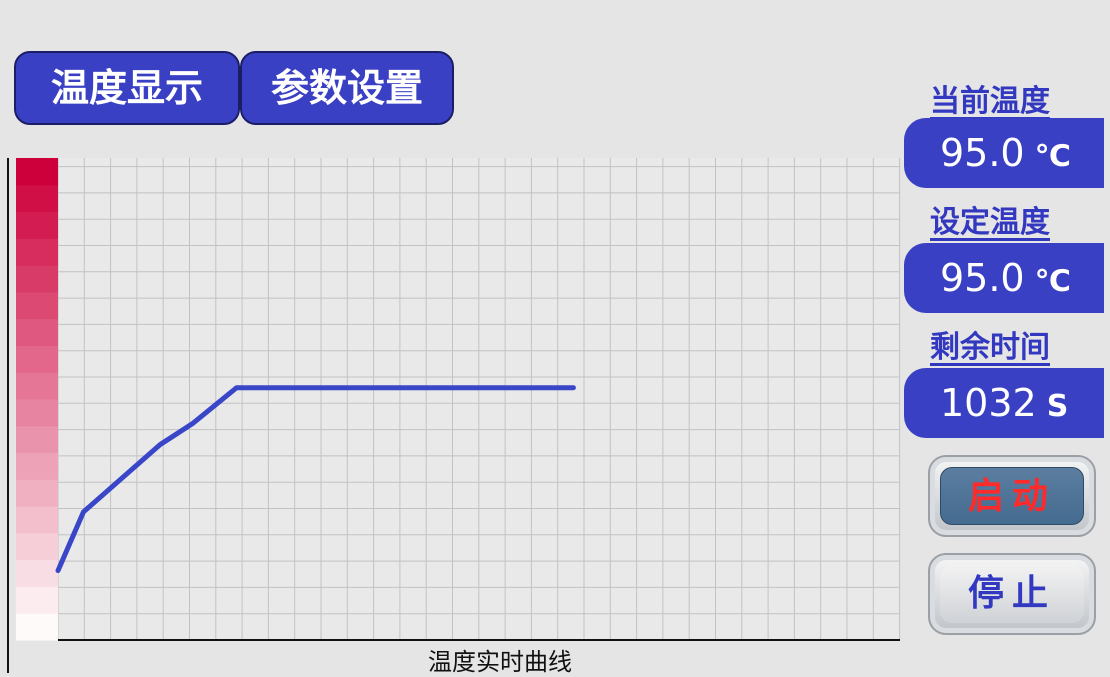 The height and width of the screenshot is (677, 1110). Describe the element at coordinates (982, 278) in the screenshot. I see `set-temp-value: 95.0` at that location.